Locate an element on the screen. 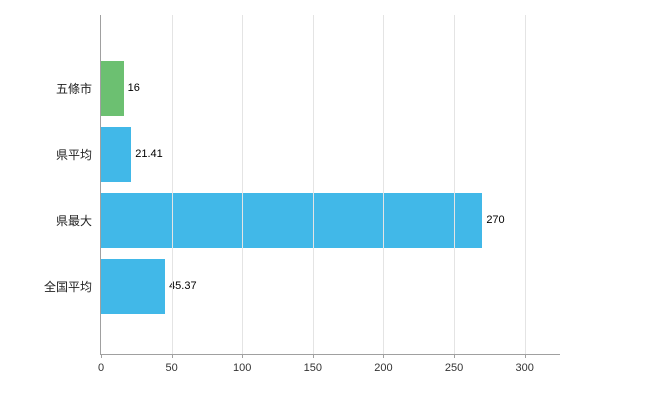 This screenshot has height=400, width=650. x-axis-tick-label: 50 is located at coordinates (171, 368).